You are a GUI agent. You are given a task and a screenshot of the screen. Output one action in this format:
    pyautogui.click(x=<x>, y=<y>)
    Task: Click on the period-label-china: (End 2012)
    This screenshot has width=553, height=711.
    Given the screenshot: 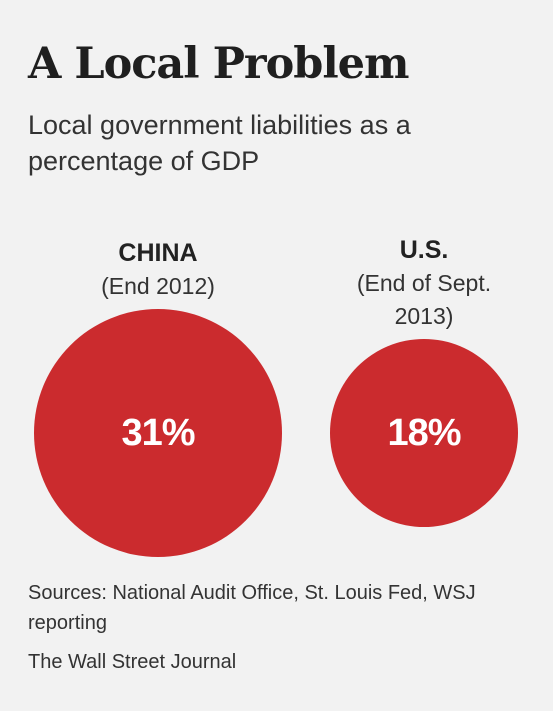 What is the action you would take?
    pyautogui.click(x=158, y=286)
    